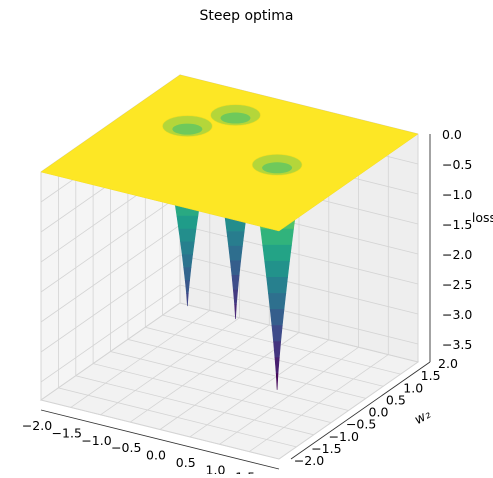 Image resolution: width=493 pixels, height=478 pixels. Describe the element at coordinates (216, 468) in the screenshot. I see `x-tick-label: 1.0` at that location.